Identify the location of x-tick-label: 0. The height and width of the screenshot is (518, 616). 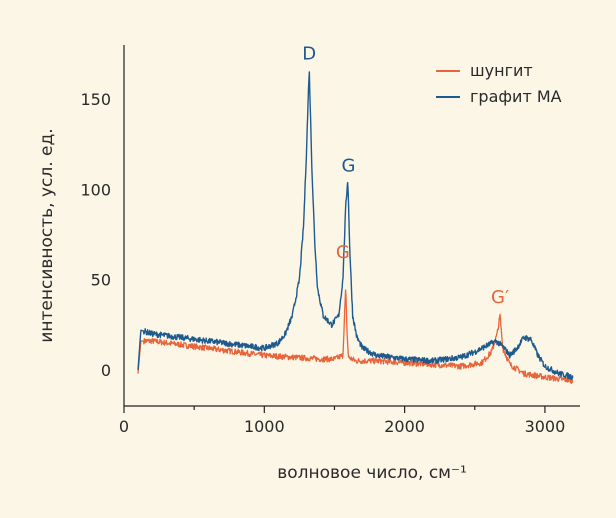
(124, 426).